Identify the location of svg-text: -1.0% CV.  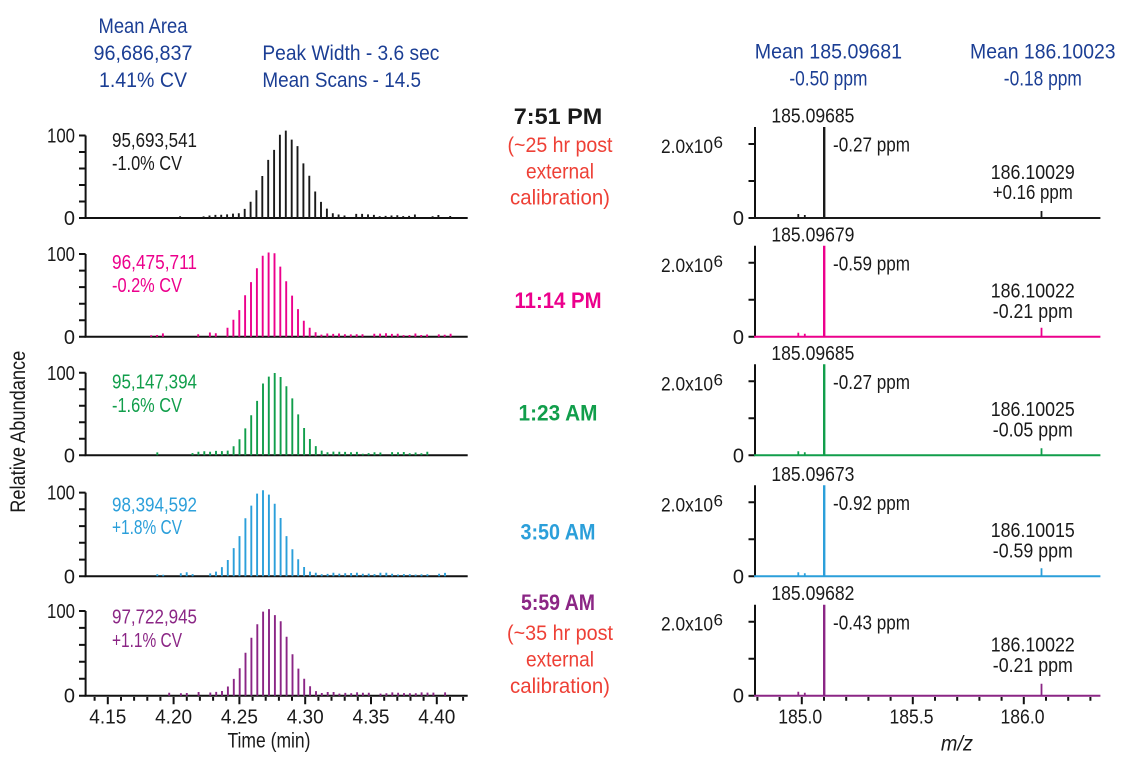
(147, 164).